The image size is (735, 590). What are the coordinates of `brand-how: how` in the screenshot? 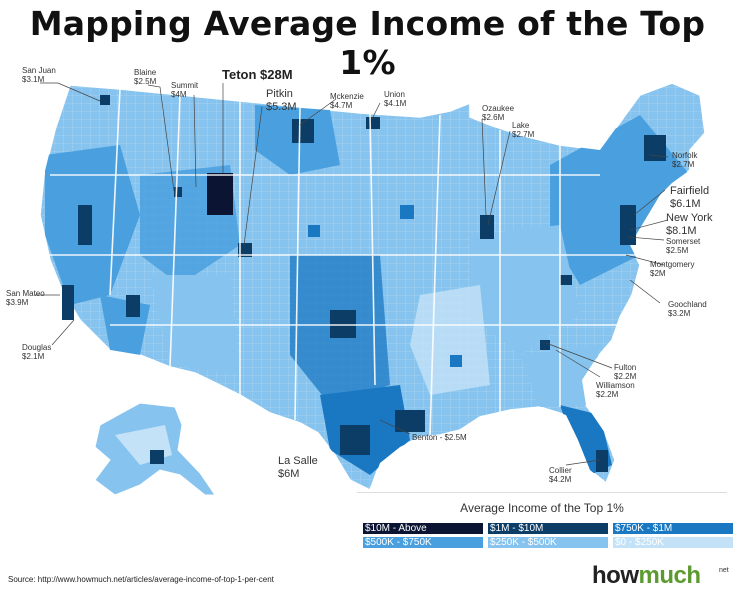 It's located at (615, 575).